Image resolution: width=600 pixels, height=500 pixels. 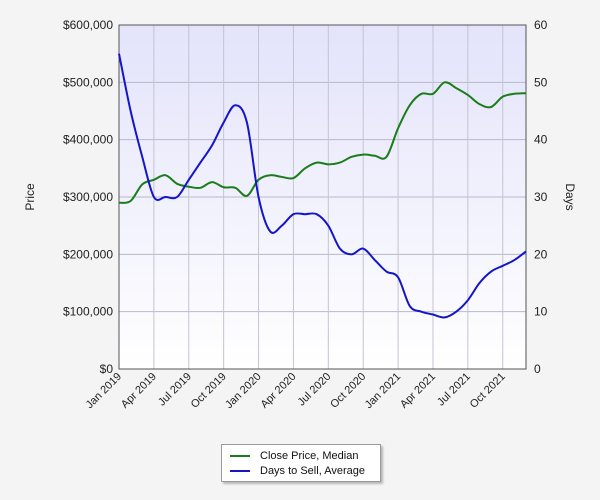 I want to click on y-right-tick-label: 30, so click(x=541, y=197).